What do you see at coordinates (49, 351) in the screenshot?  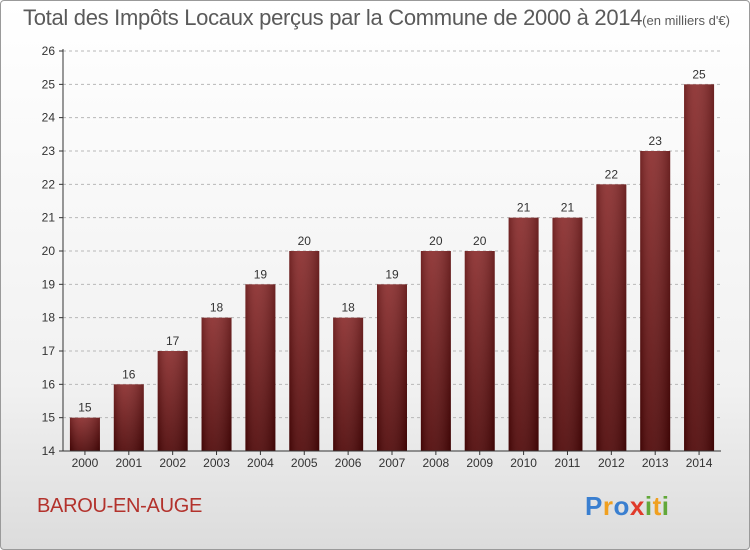 I see `y-tick-label: 17` at bounding box center [49, 351].